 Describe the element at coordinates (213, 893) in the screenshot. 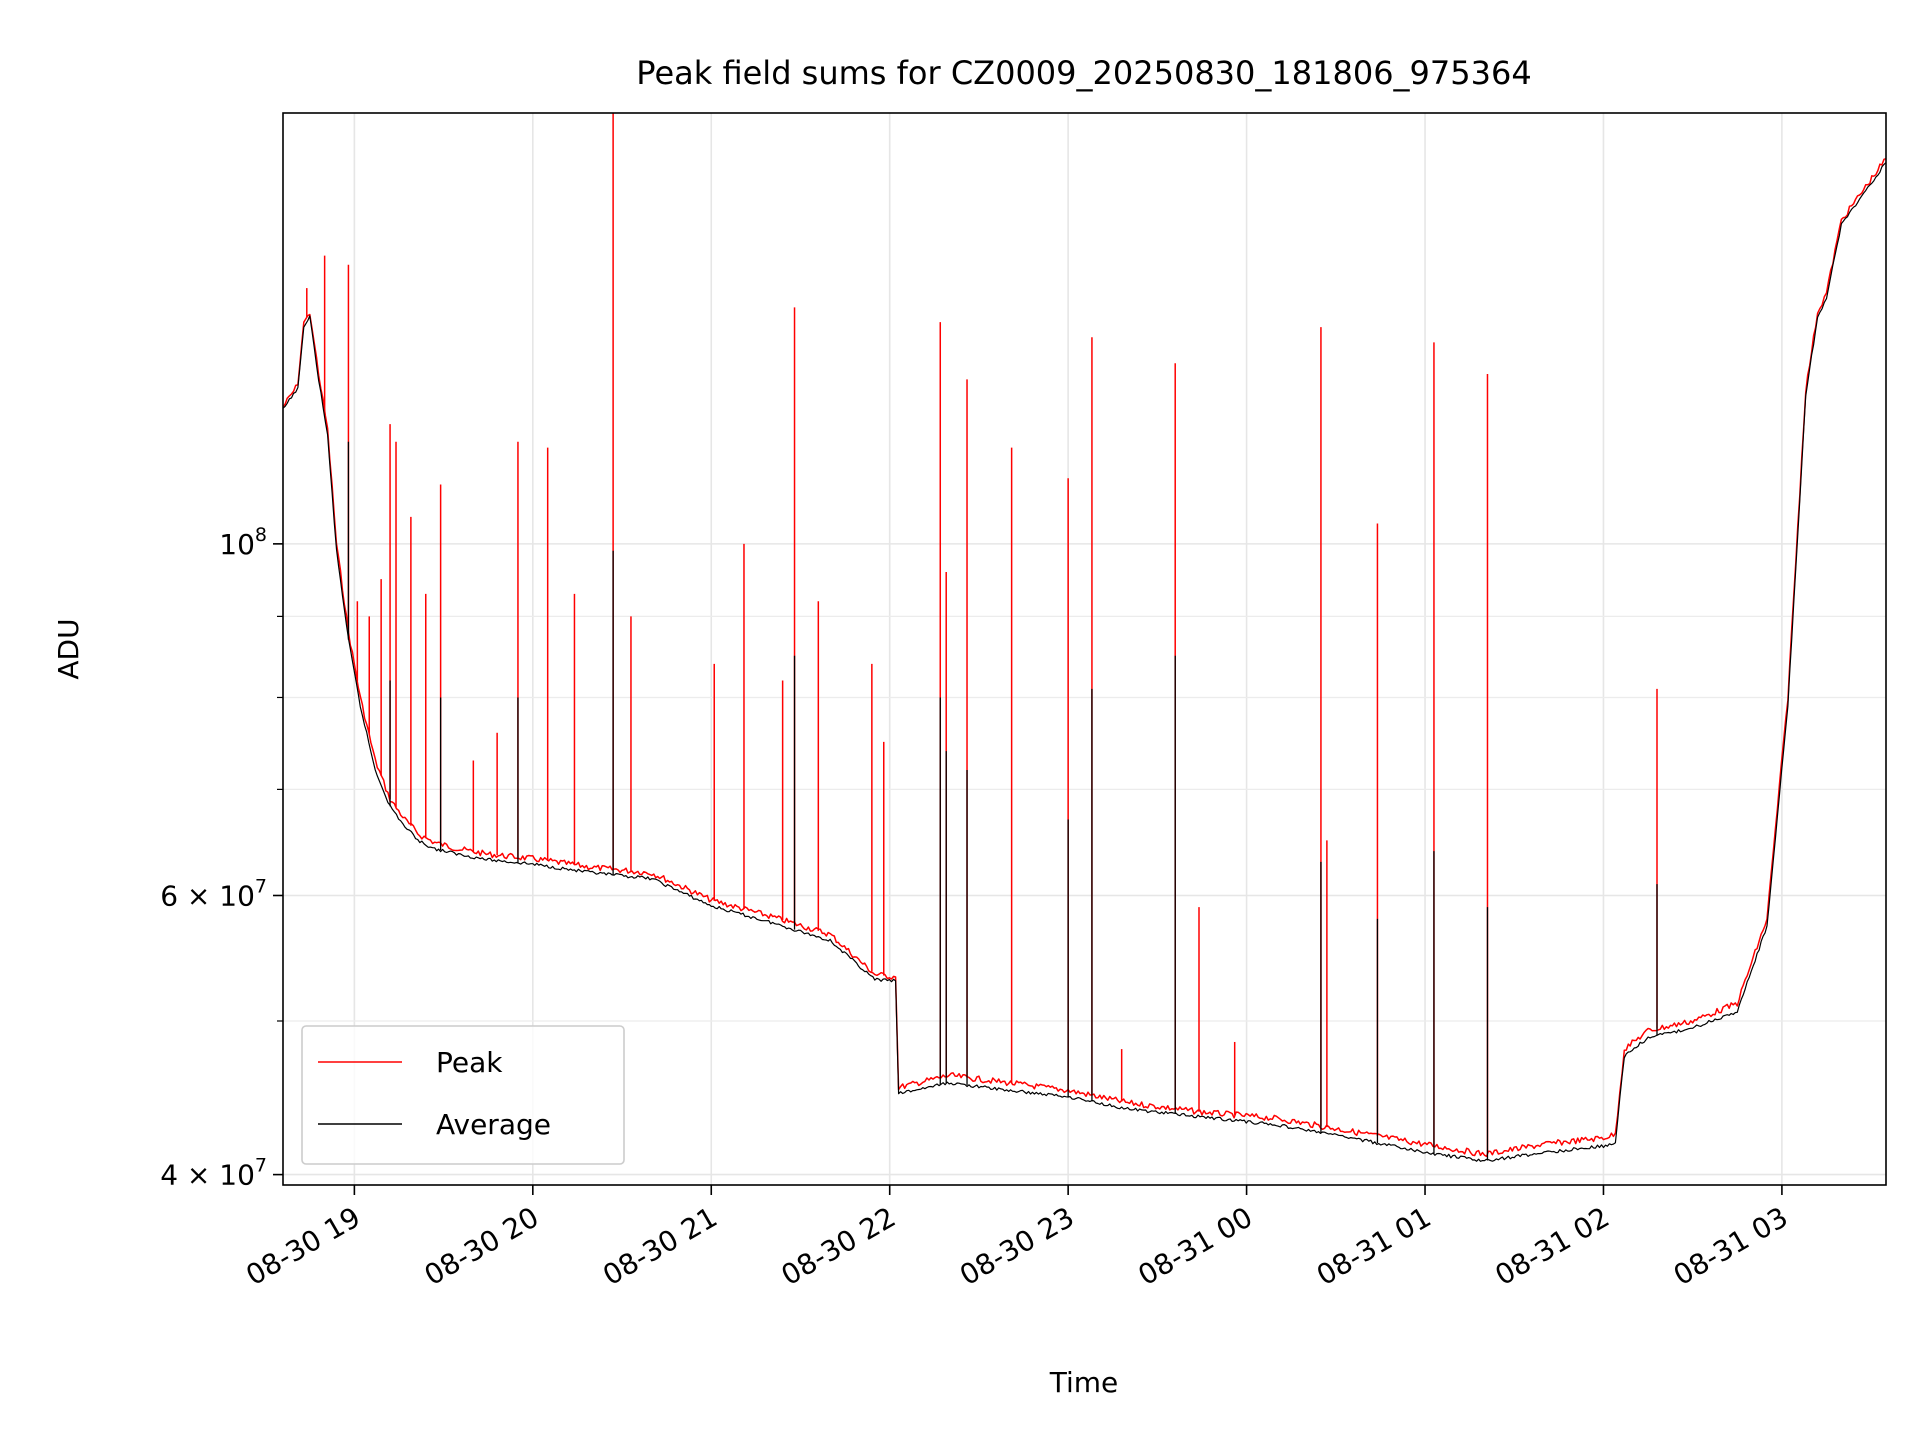

I see `y-tick-label: 6 × 107` at that location.